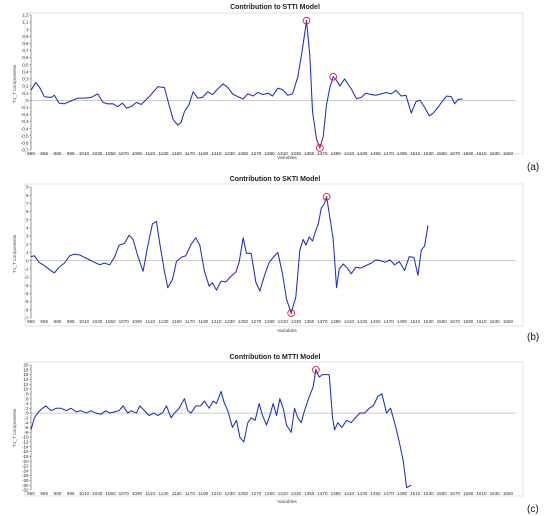 This screenshot has width=550, height=516. What do you see at coordinates (27, 236) in the screenshot?
I see `y-tick-label: 3` at bounding box center [27, 236].